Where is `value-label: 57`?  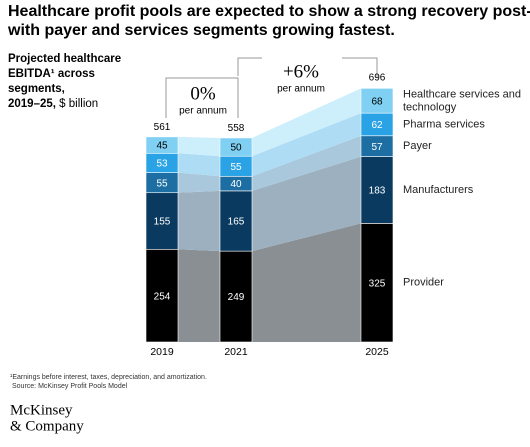
value-label: 57 is located at coordinates (377, 147).